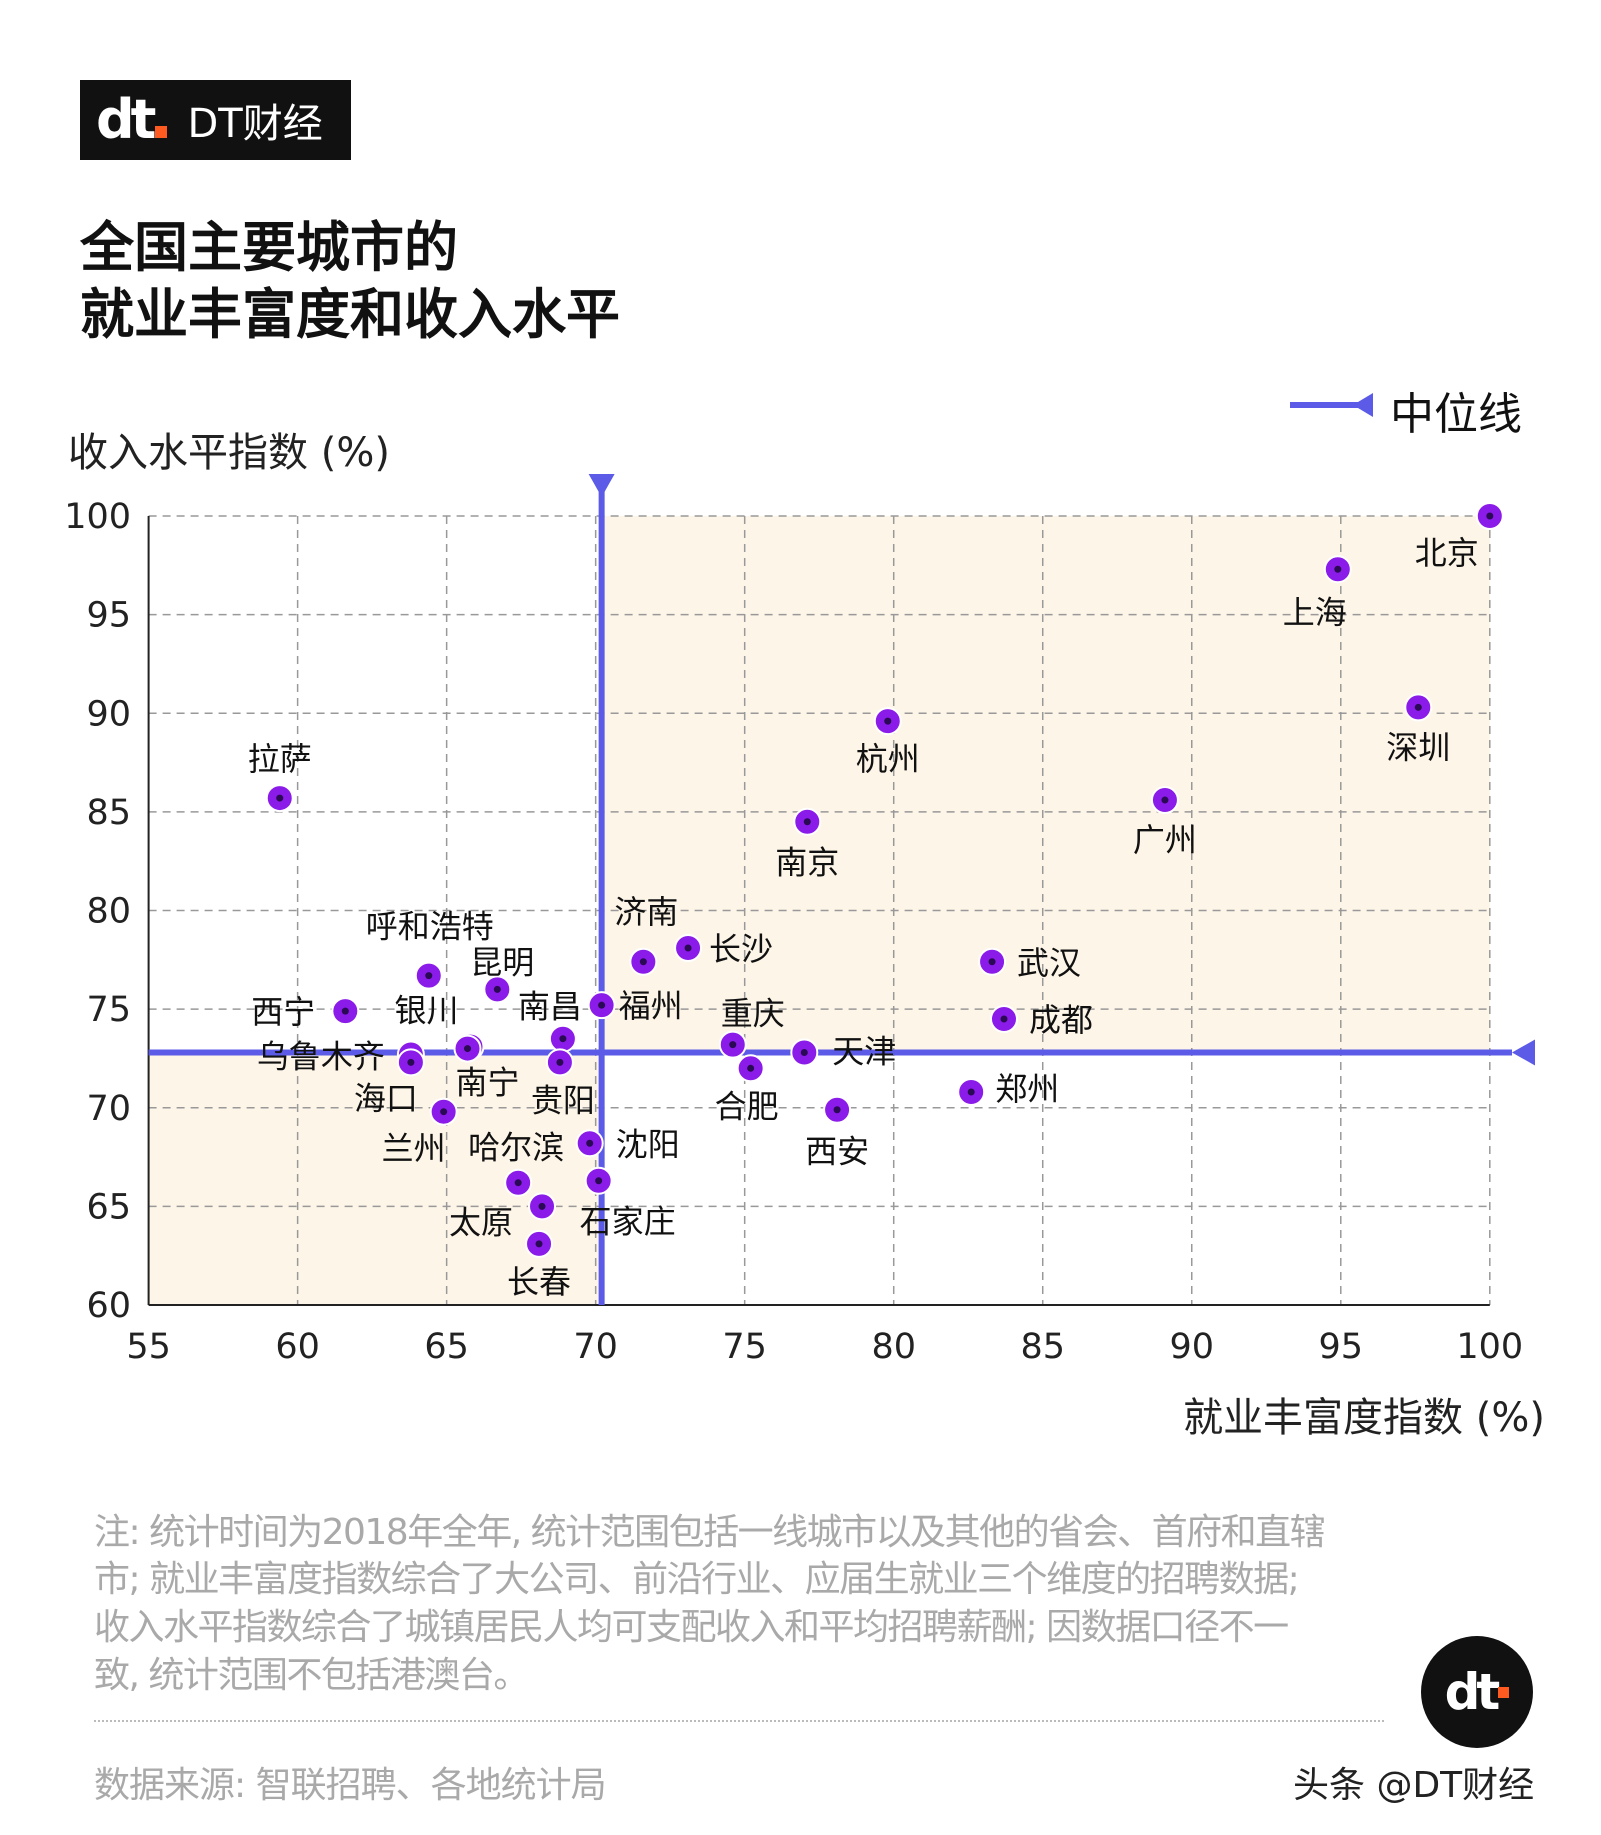 This screenshot has width=1601, height=1835. Describe the element at coordinates (108, 1109) in the screenshot. I see `y-tick-label: 70` at that location.